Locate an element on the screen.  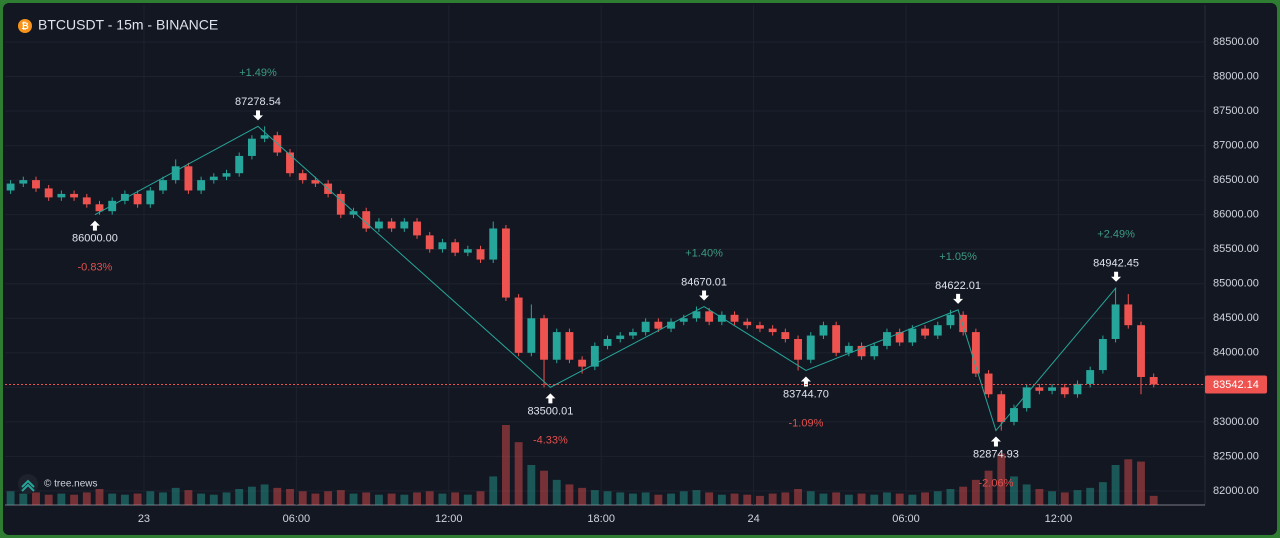
pivot-price-label: 83744.70 is located at coordinates (806, 394).